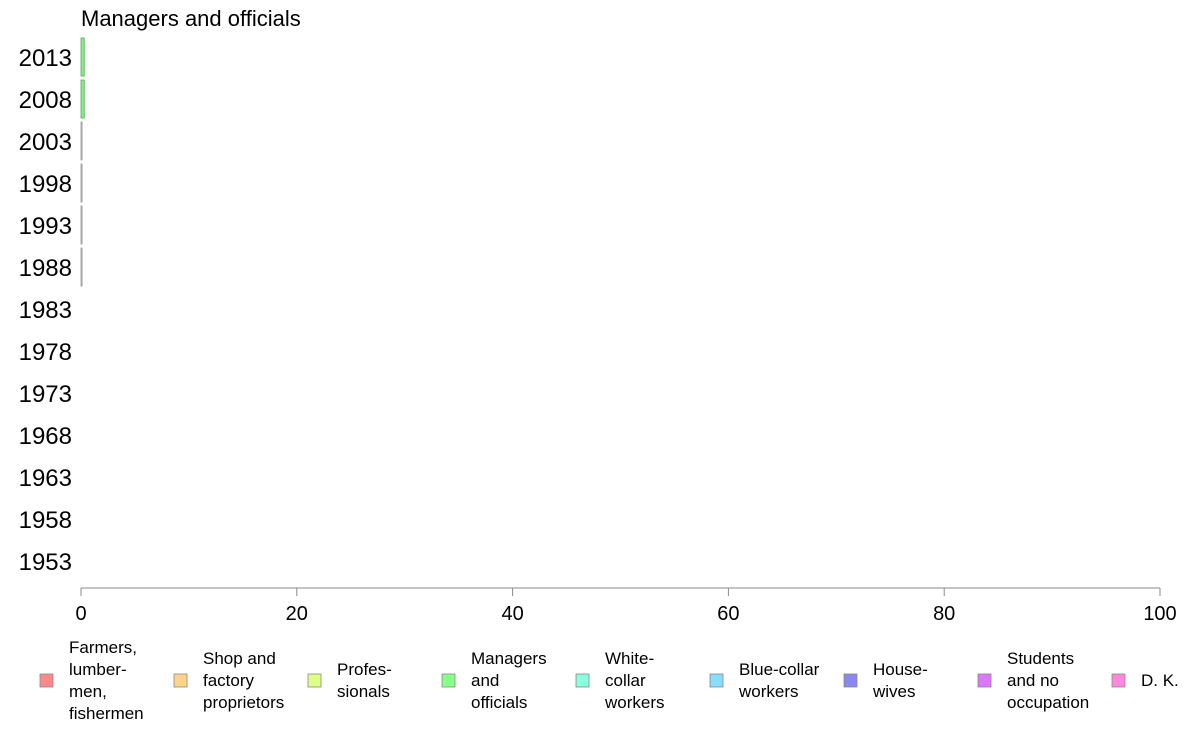  I want to click on legend-entry: White-collar workers, so click(620, 680).